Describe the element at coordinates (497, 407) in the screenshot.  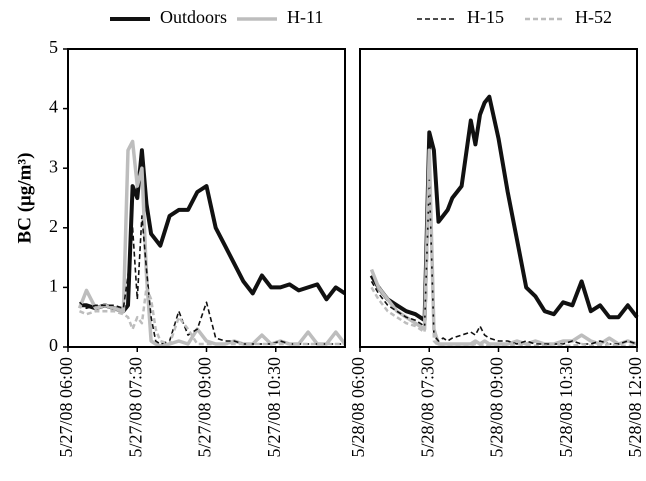
I see `x-tick-label: 5/28/08 09:00` at that location.